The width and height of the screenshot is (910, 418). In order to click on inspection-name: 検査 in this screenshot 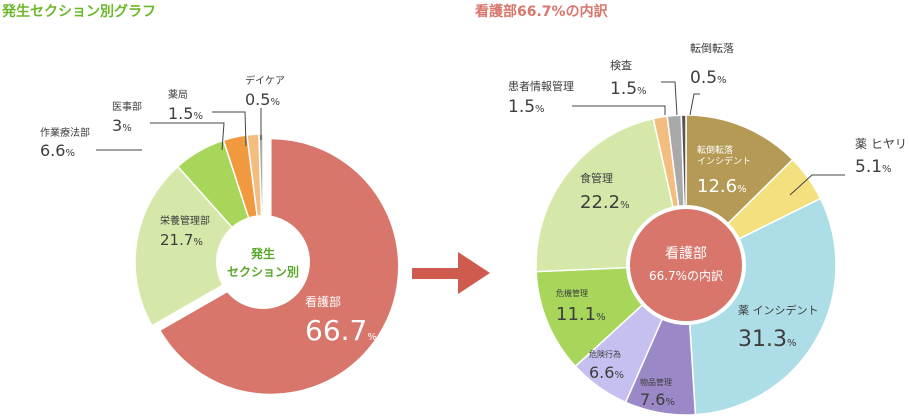, I will do `click(621, 65)`.